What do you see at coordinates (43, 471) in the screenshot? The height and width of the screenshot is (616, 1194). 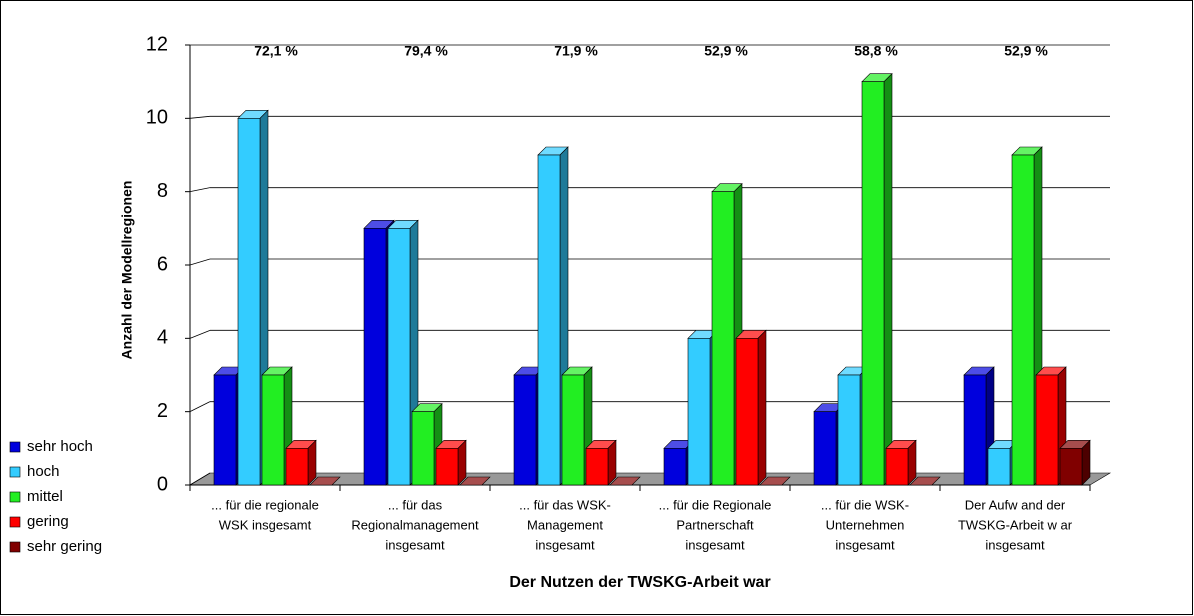 I see `legend-label: hoch` at bounding box center [43, 471].